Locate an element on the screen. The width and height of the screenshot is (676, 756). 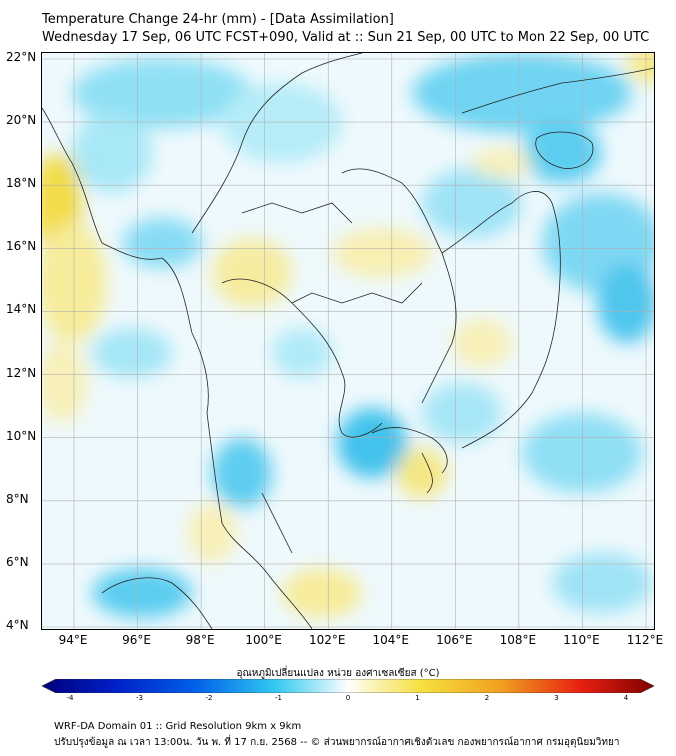
lon-tick-label: 104°E is located at coordinates (391, 640).